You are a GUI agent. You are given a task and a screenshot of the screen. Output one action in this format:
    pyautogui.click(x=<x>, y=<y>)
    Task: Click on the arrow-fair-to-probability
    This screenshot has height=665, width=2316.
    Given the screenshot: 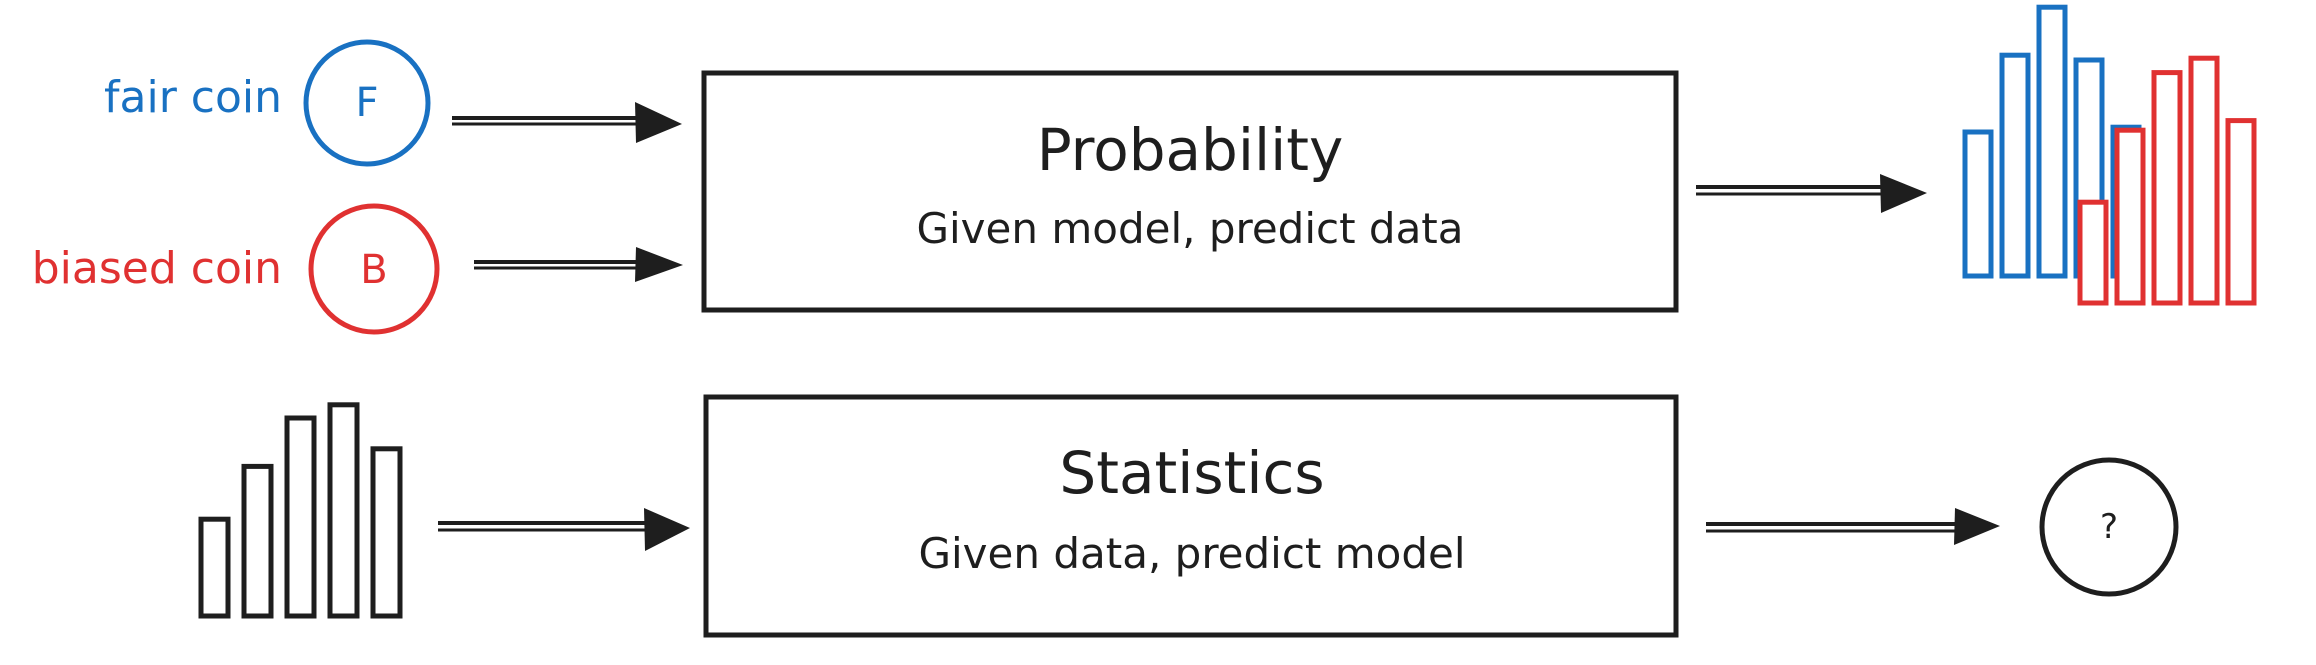 What is the action you would take?
    pyautogui.click(x=567, y=122)
    